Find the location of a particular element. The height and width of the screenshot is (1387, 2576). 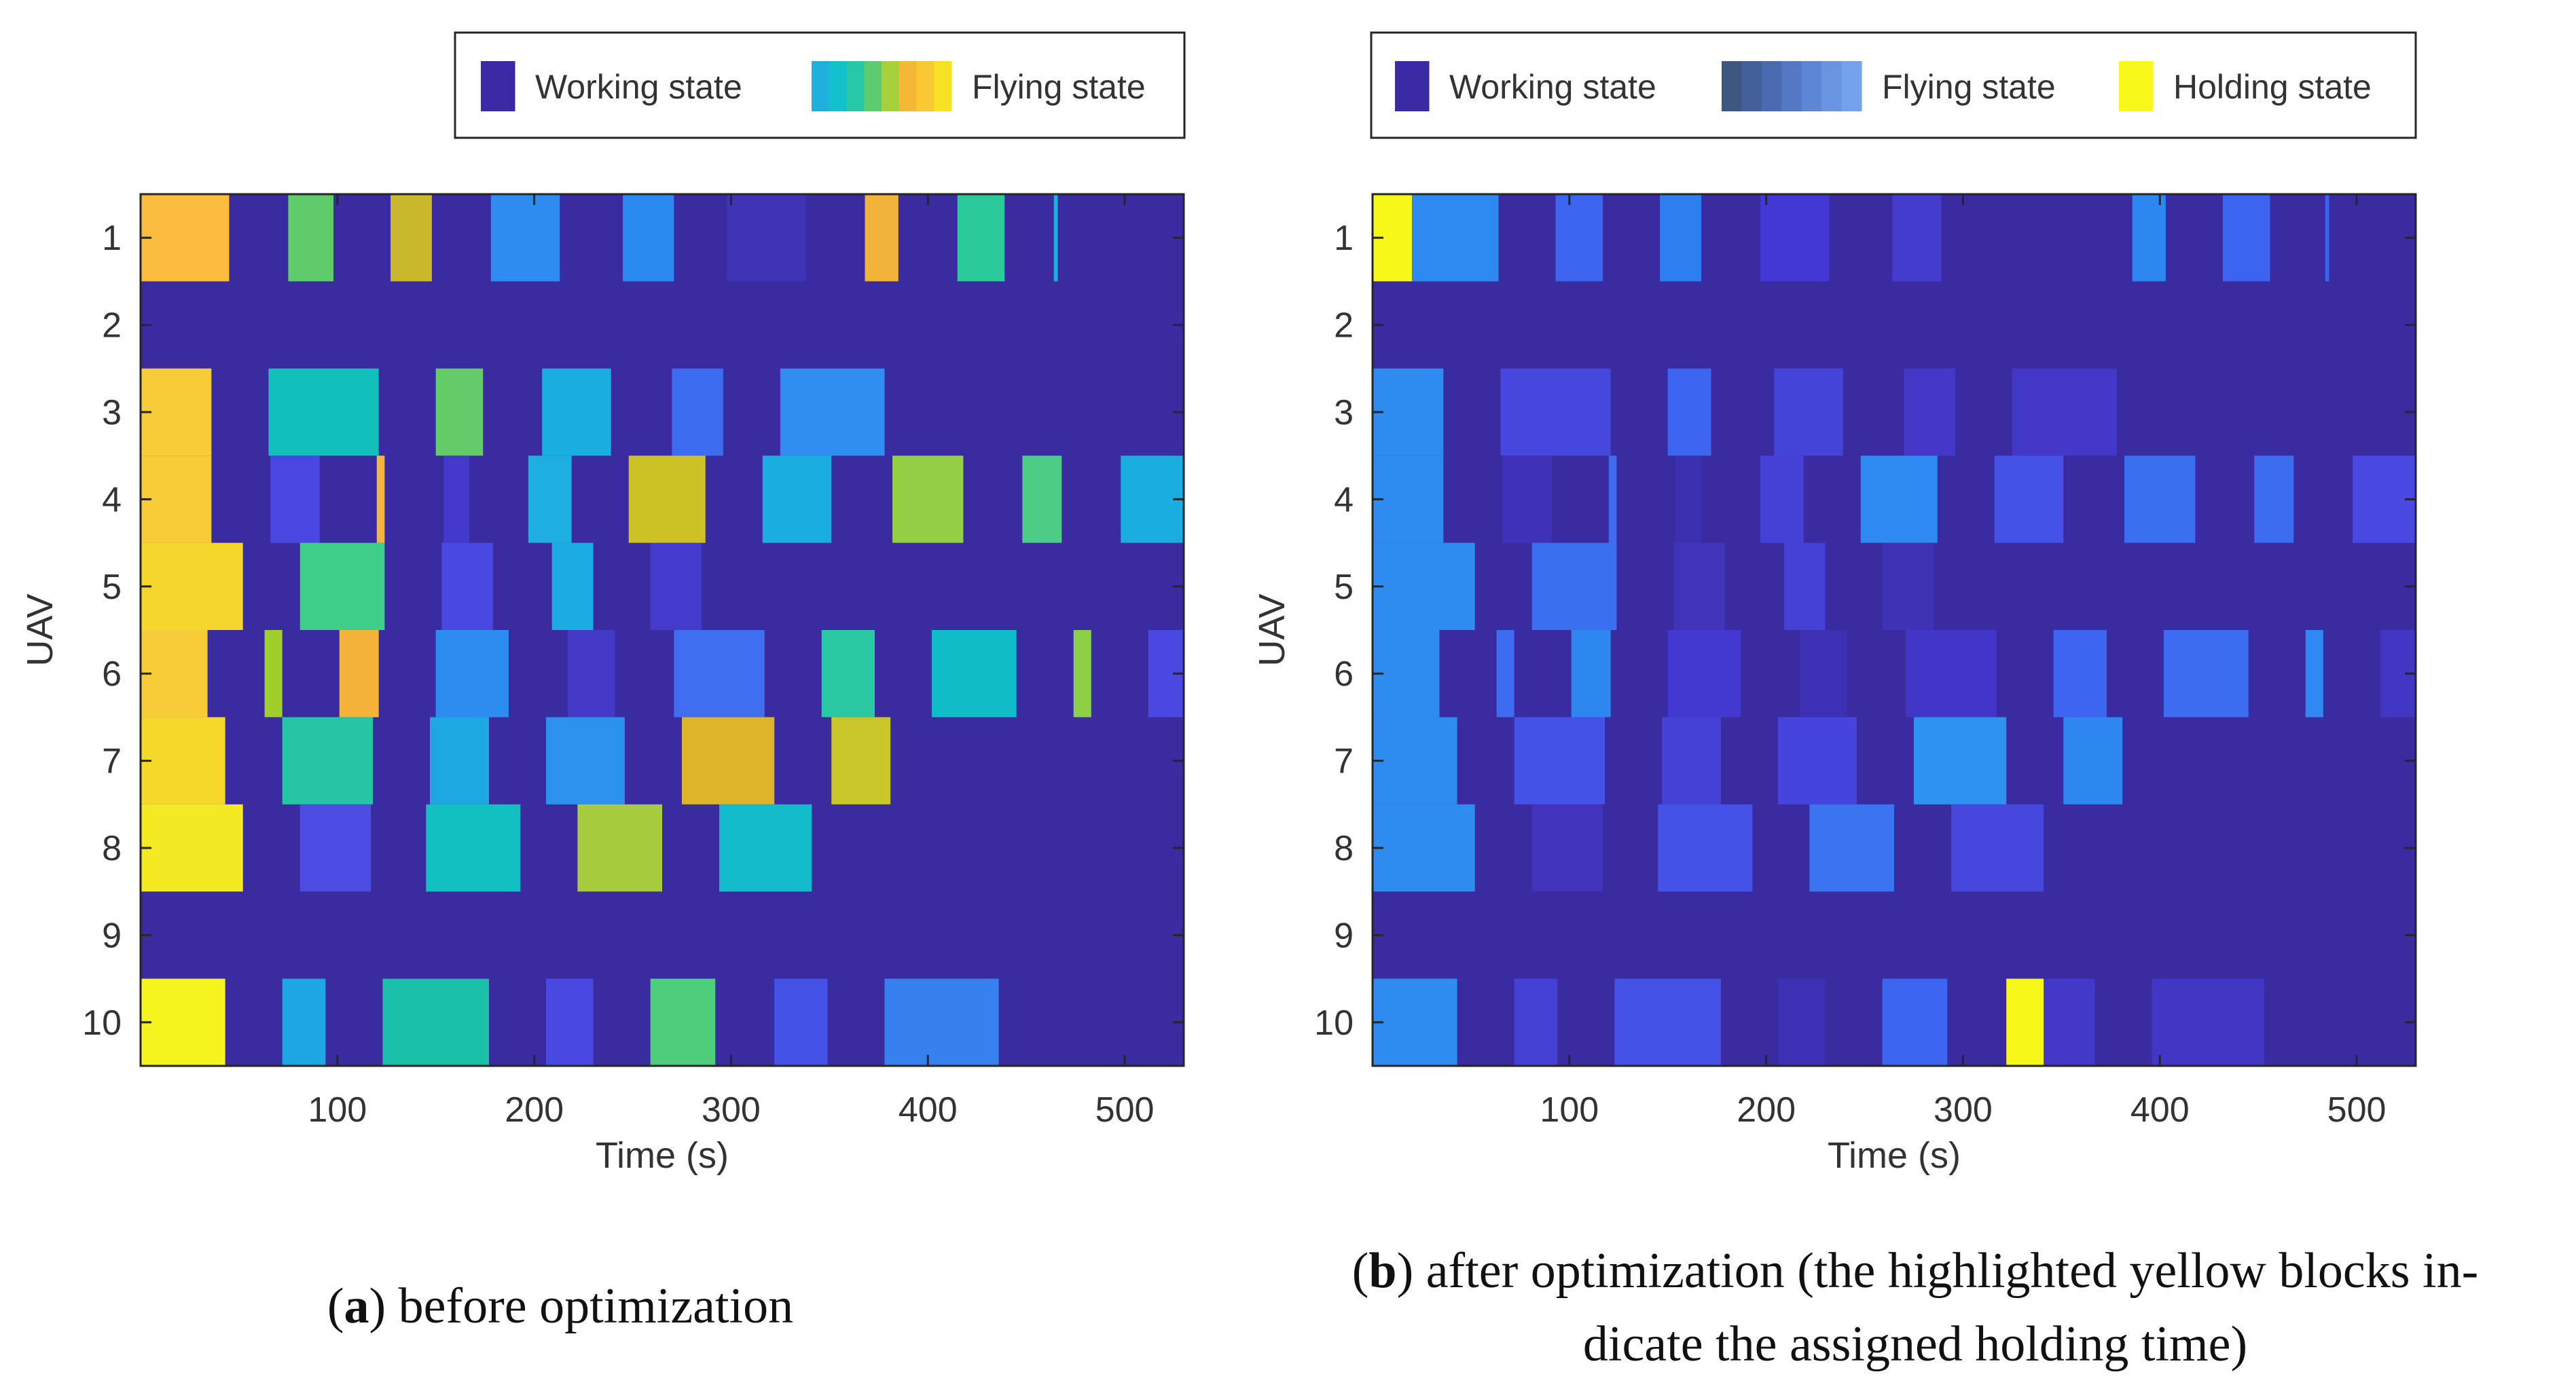

y-tick-label: 7 is located at coordinates (1344, 761).